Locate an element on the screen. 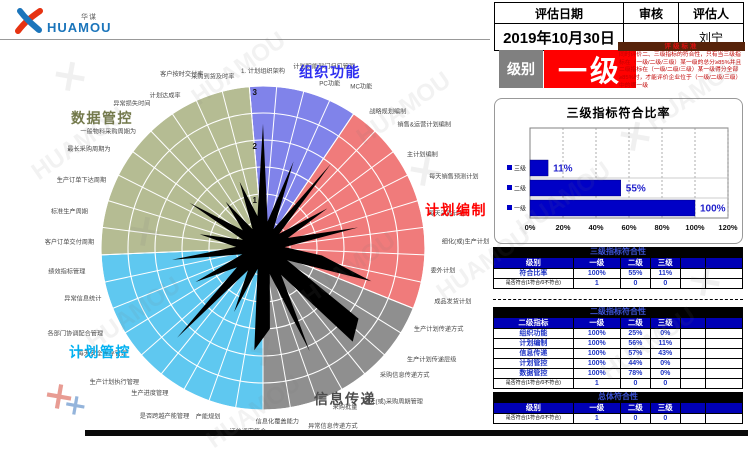  radar-axis-tick: 3 is located at coordinates (255, 92).